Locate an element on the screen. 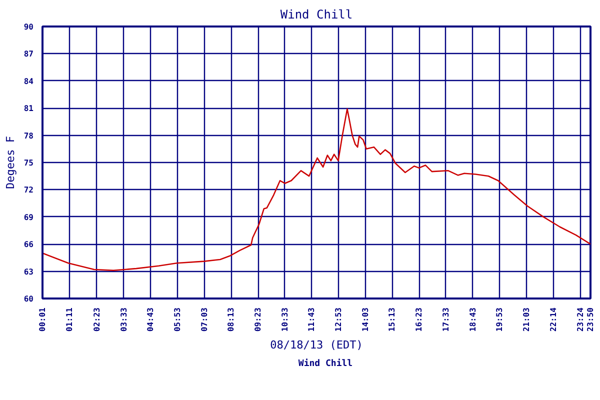 The width and height of the screenshot is (600, 400). x-tick-label: 04:43 is located at coordinates (151, 319).